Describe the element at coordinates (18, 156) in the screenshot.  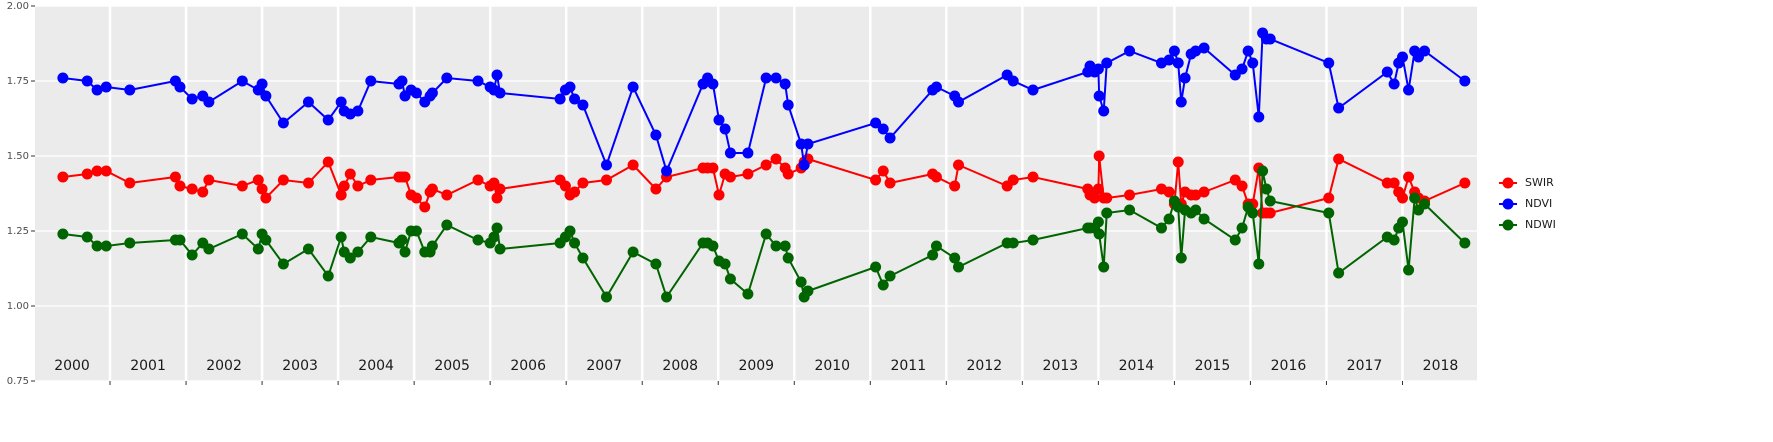
I see `y-tick-label: 1.50` at that location.